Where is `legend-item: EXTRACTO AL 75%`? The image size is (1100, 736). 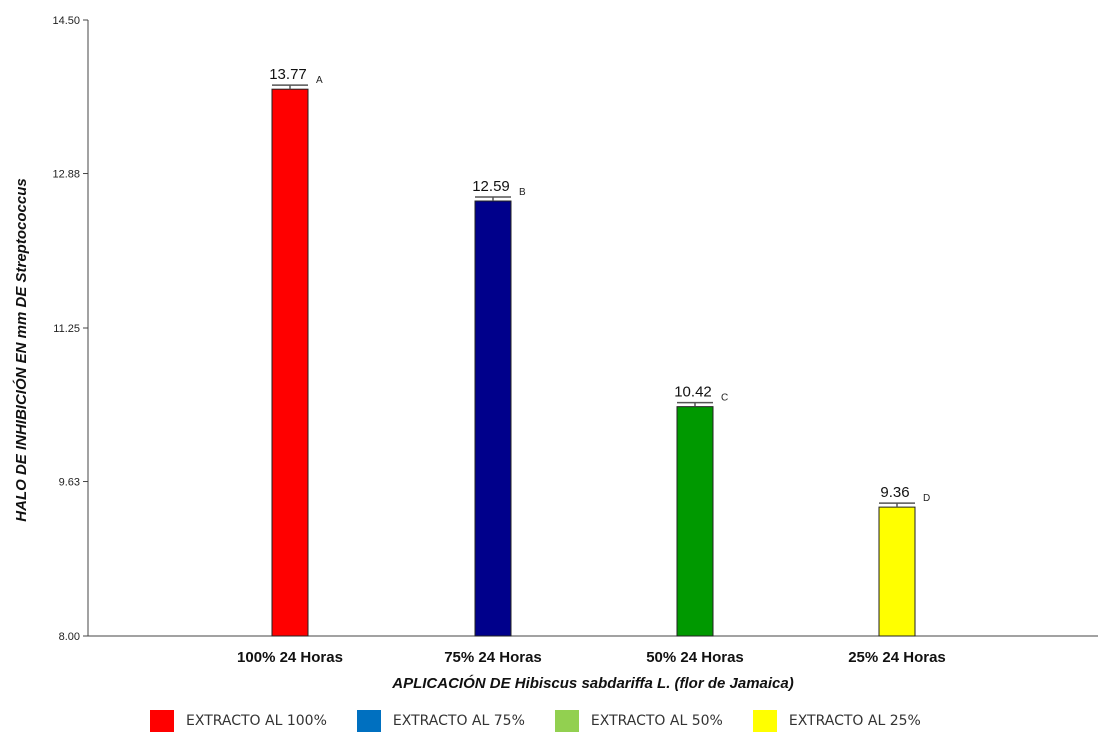 legend-item: EXTRACTO AL 75% is located at coordinates (440, 721).